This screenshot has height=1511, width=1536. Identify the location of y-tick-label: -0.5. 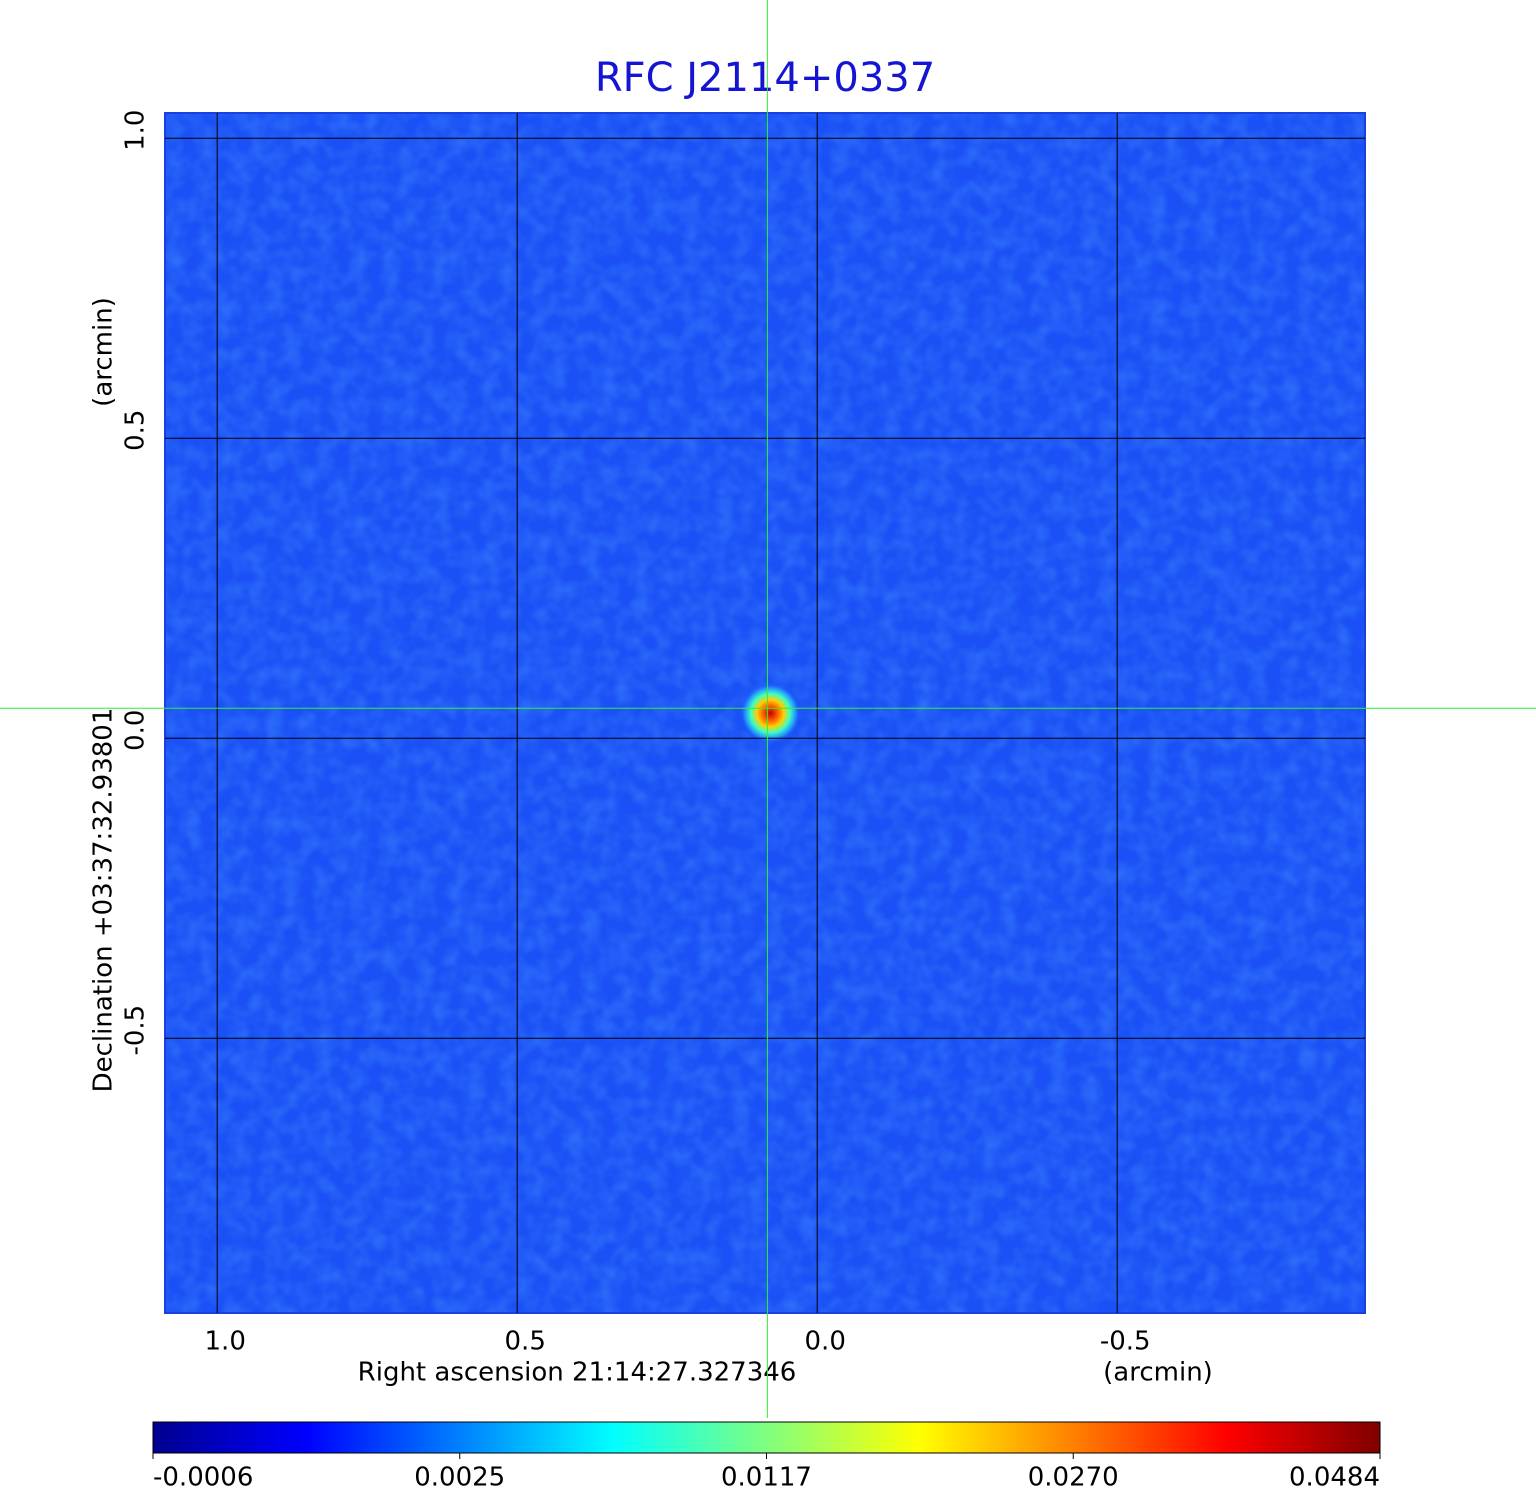
(136, 1030).